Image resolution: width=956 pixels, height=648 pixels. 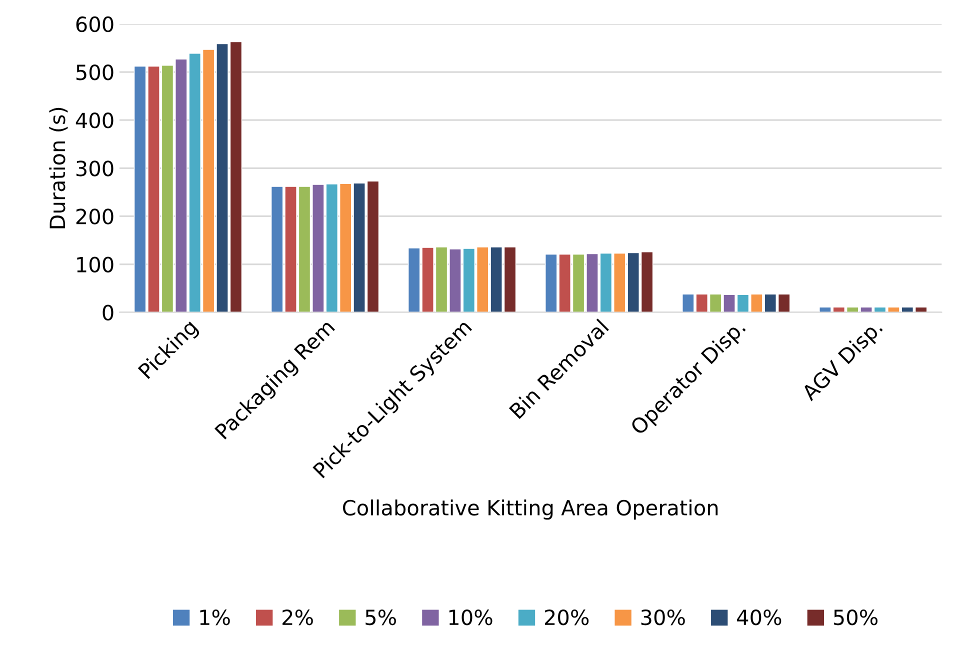 I want to click on x-axis-title: Collaborative Kitting Area Operation, so click(x=530, y=509).